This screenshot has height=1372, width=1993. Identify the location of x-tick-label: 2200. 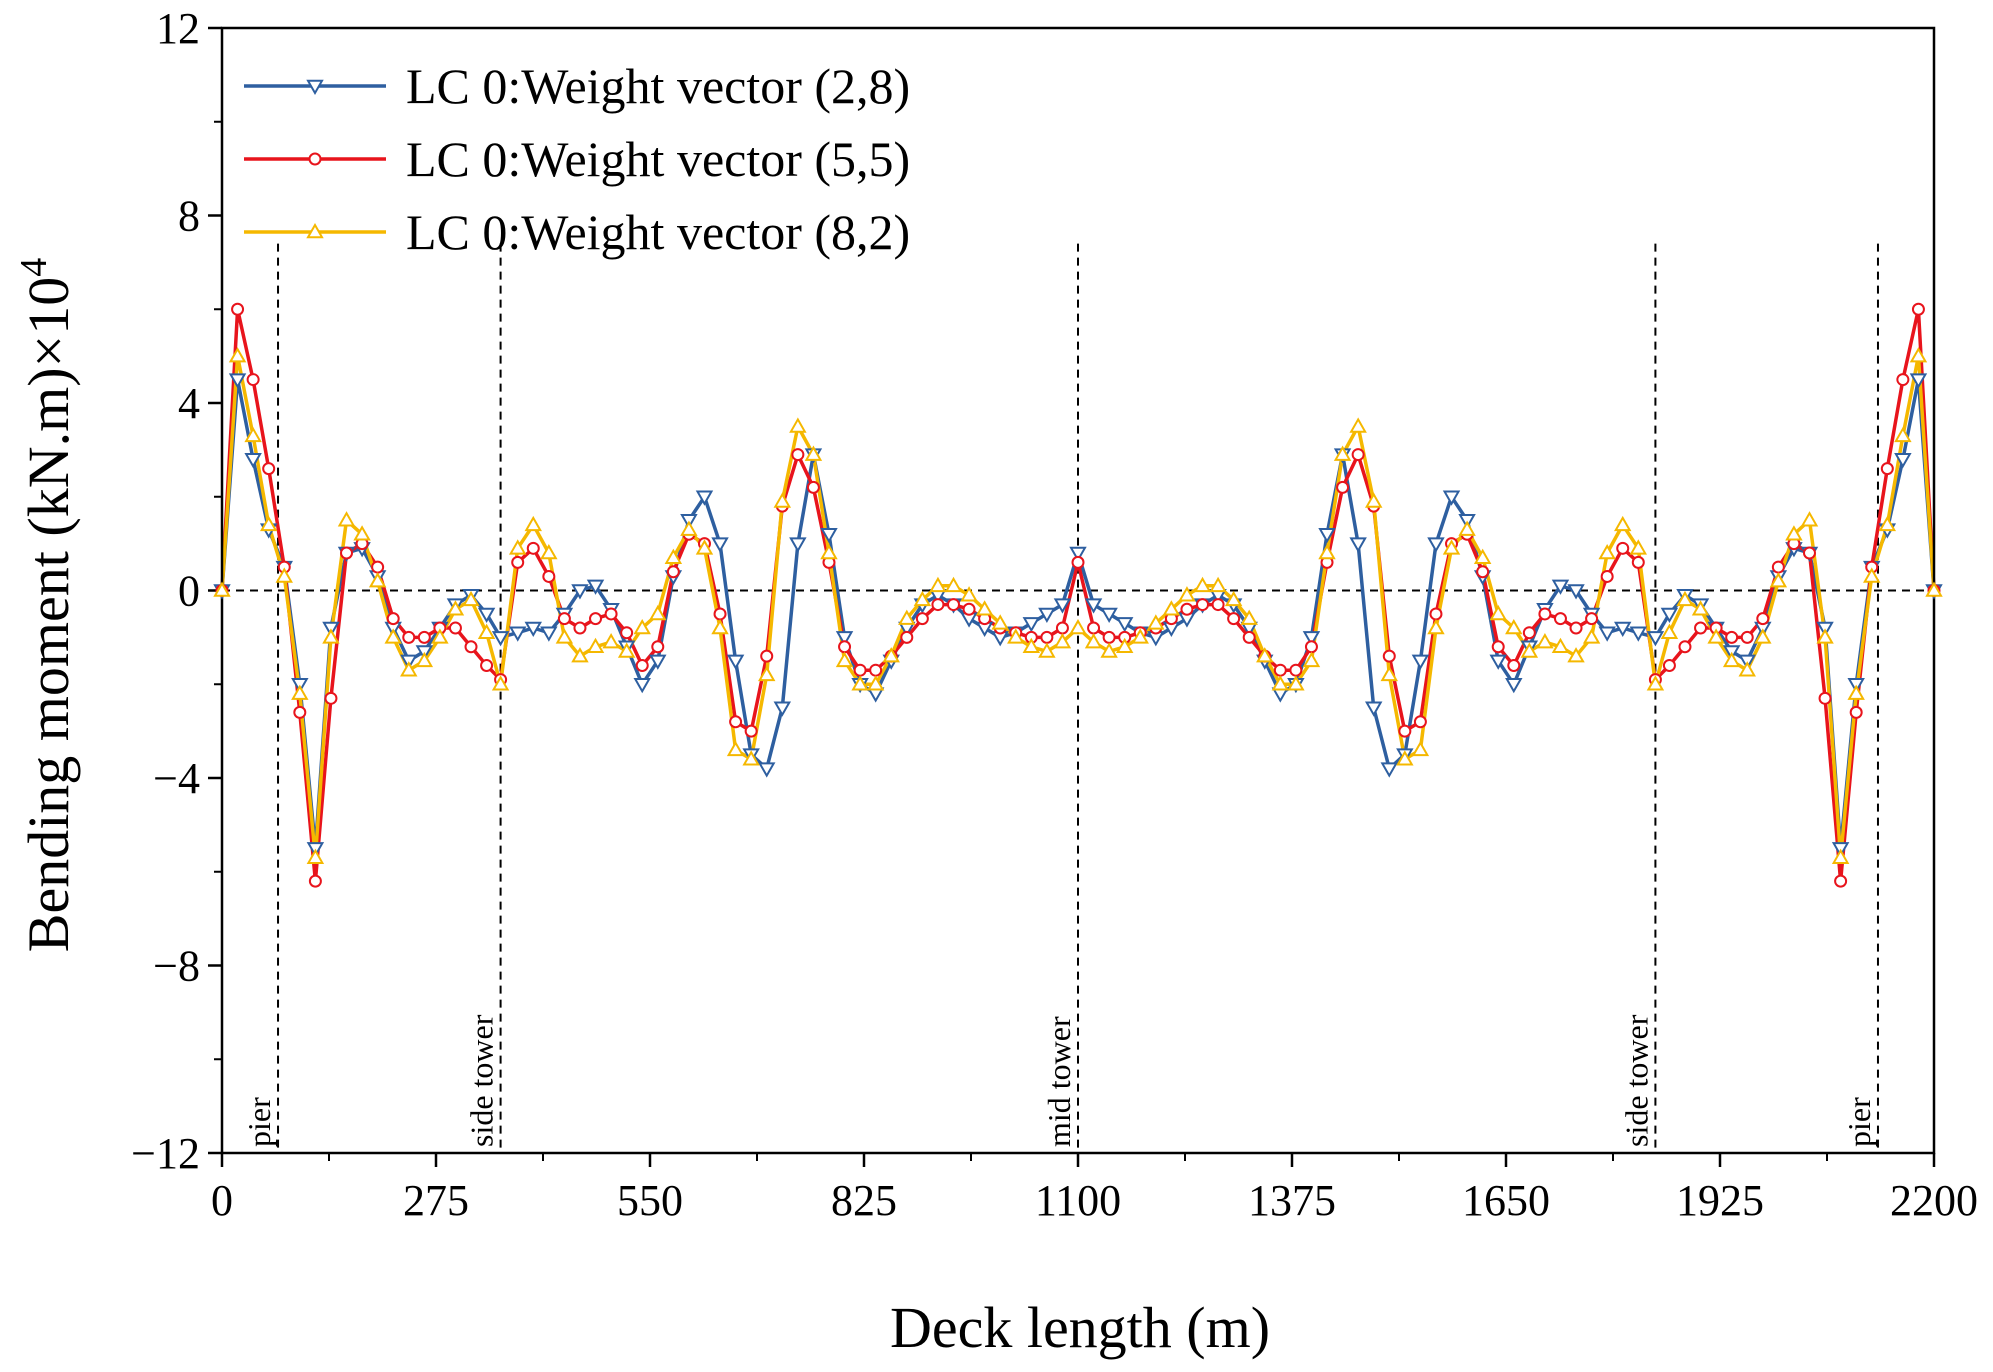
(1934, 1200).